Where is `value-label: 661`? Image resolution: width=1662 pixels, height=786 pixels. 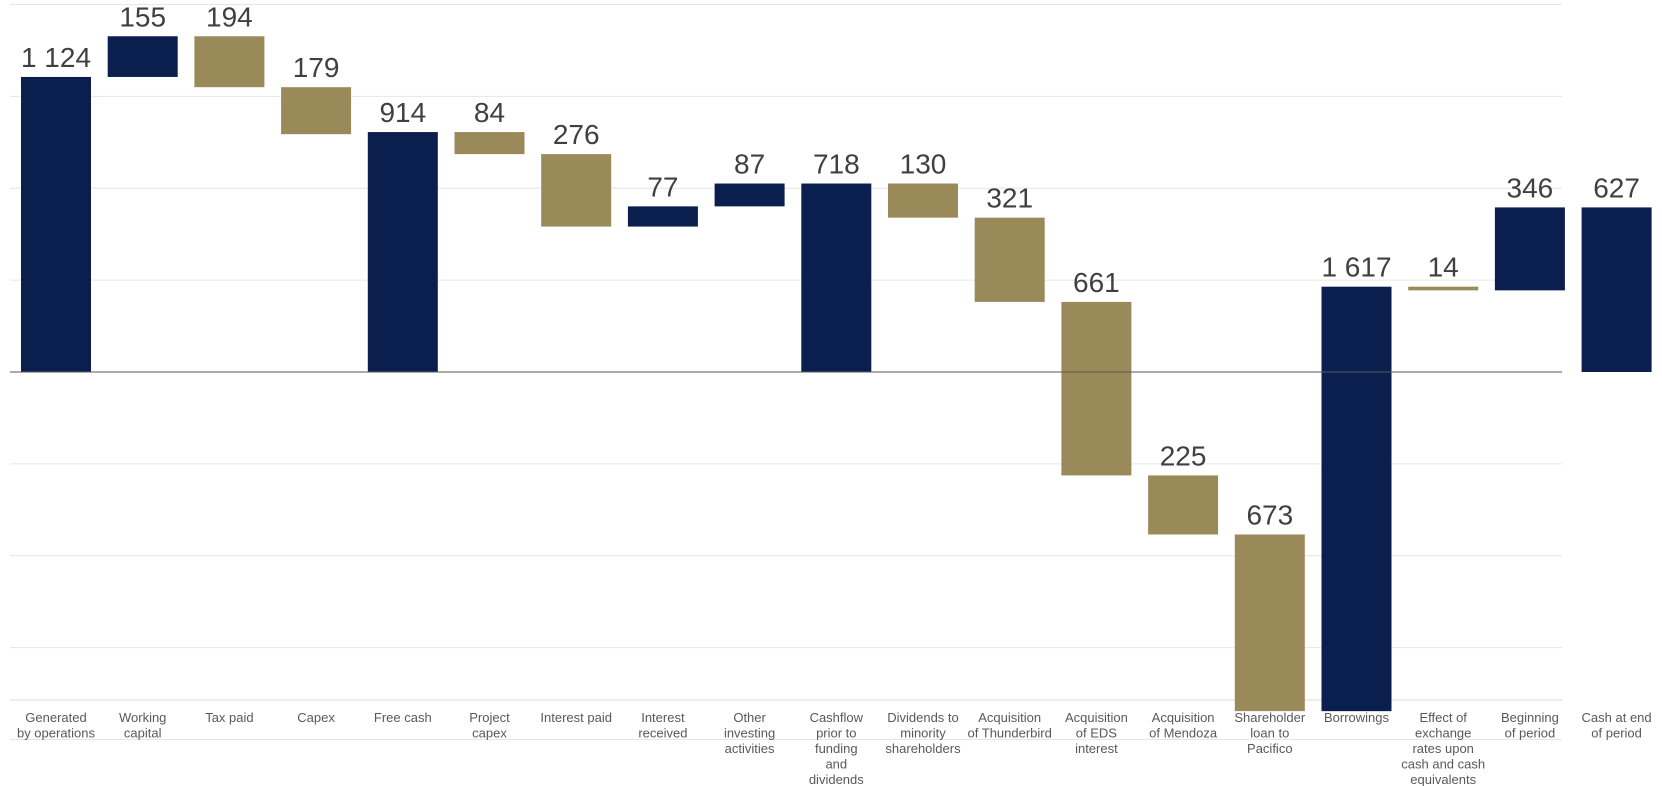 value-label: 661 is located at coordinates (1096, 282).